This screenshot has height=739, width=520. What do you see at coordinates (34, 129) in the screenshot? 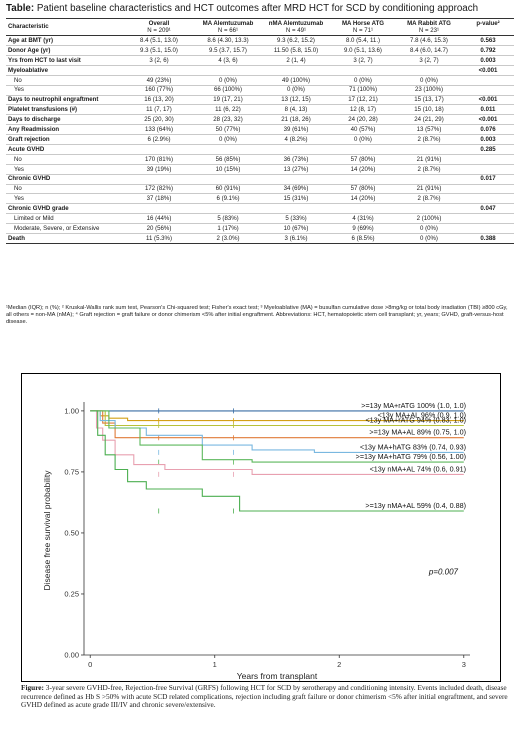
I see `row-label: Any Readmission` at bounding box center [34, 129].